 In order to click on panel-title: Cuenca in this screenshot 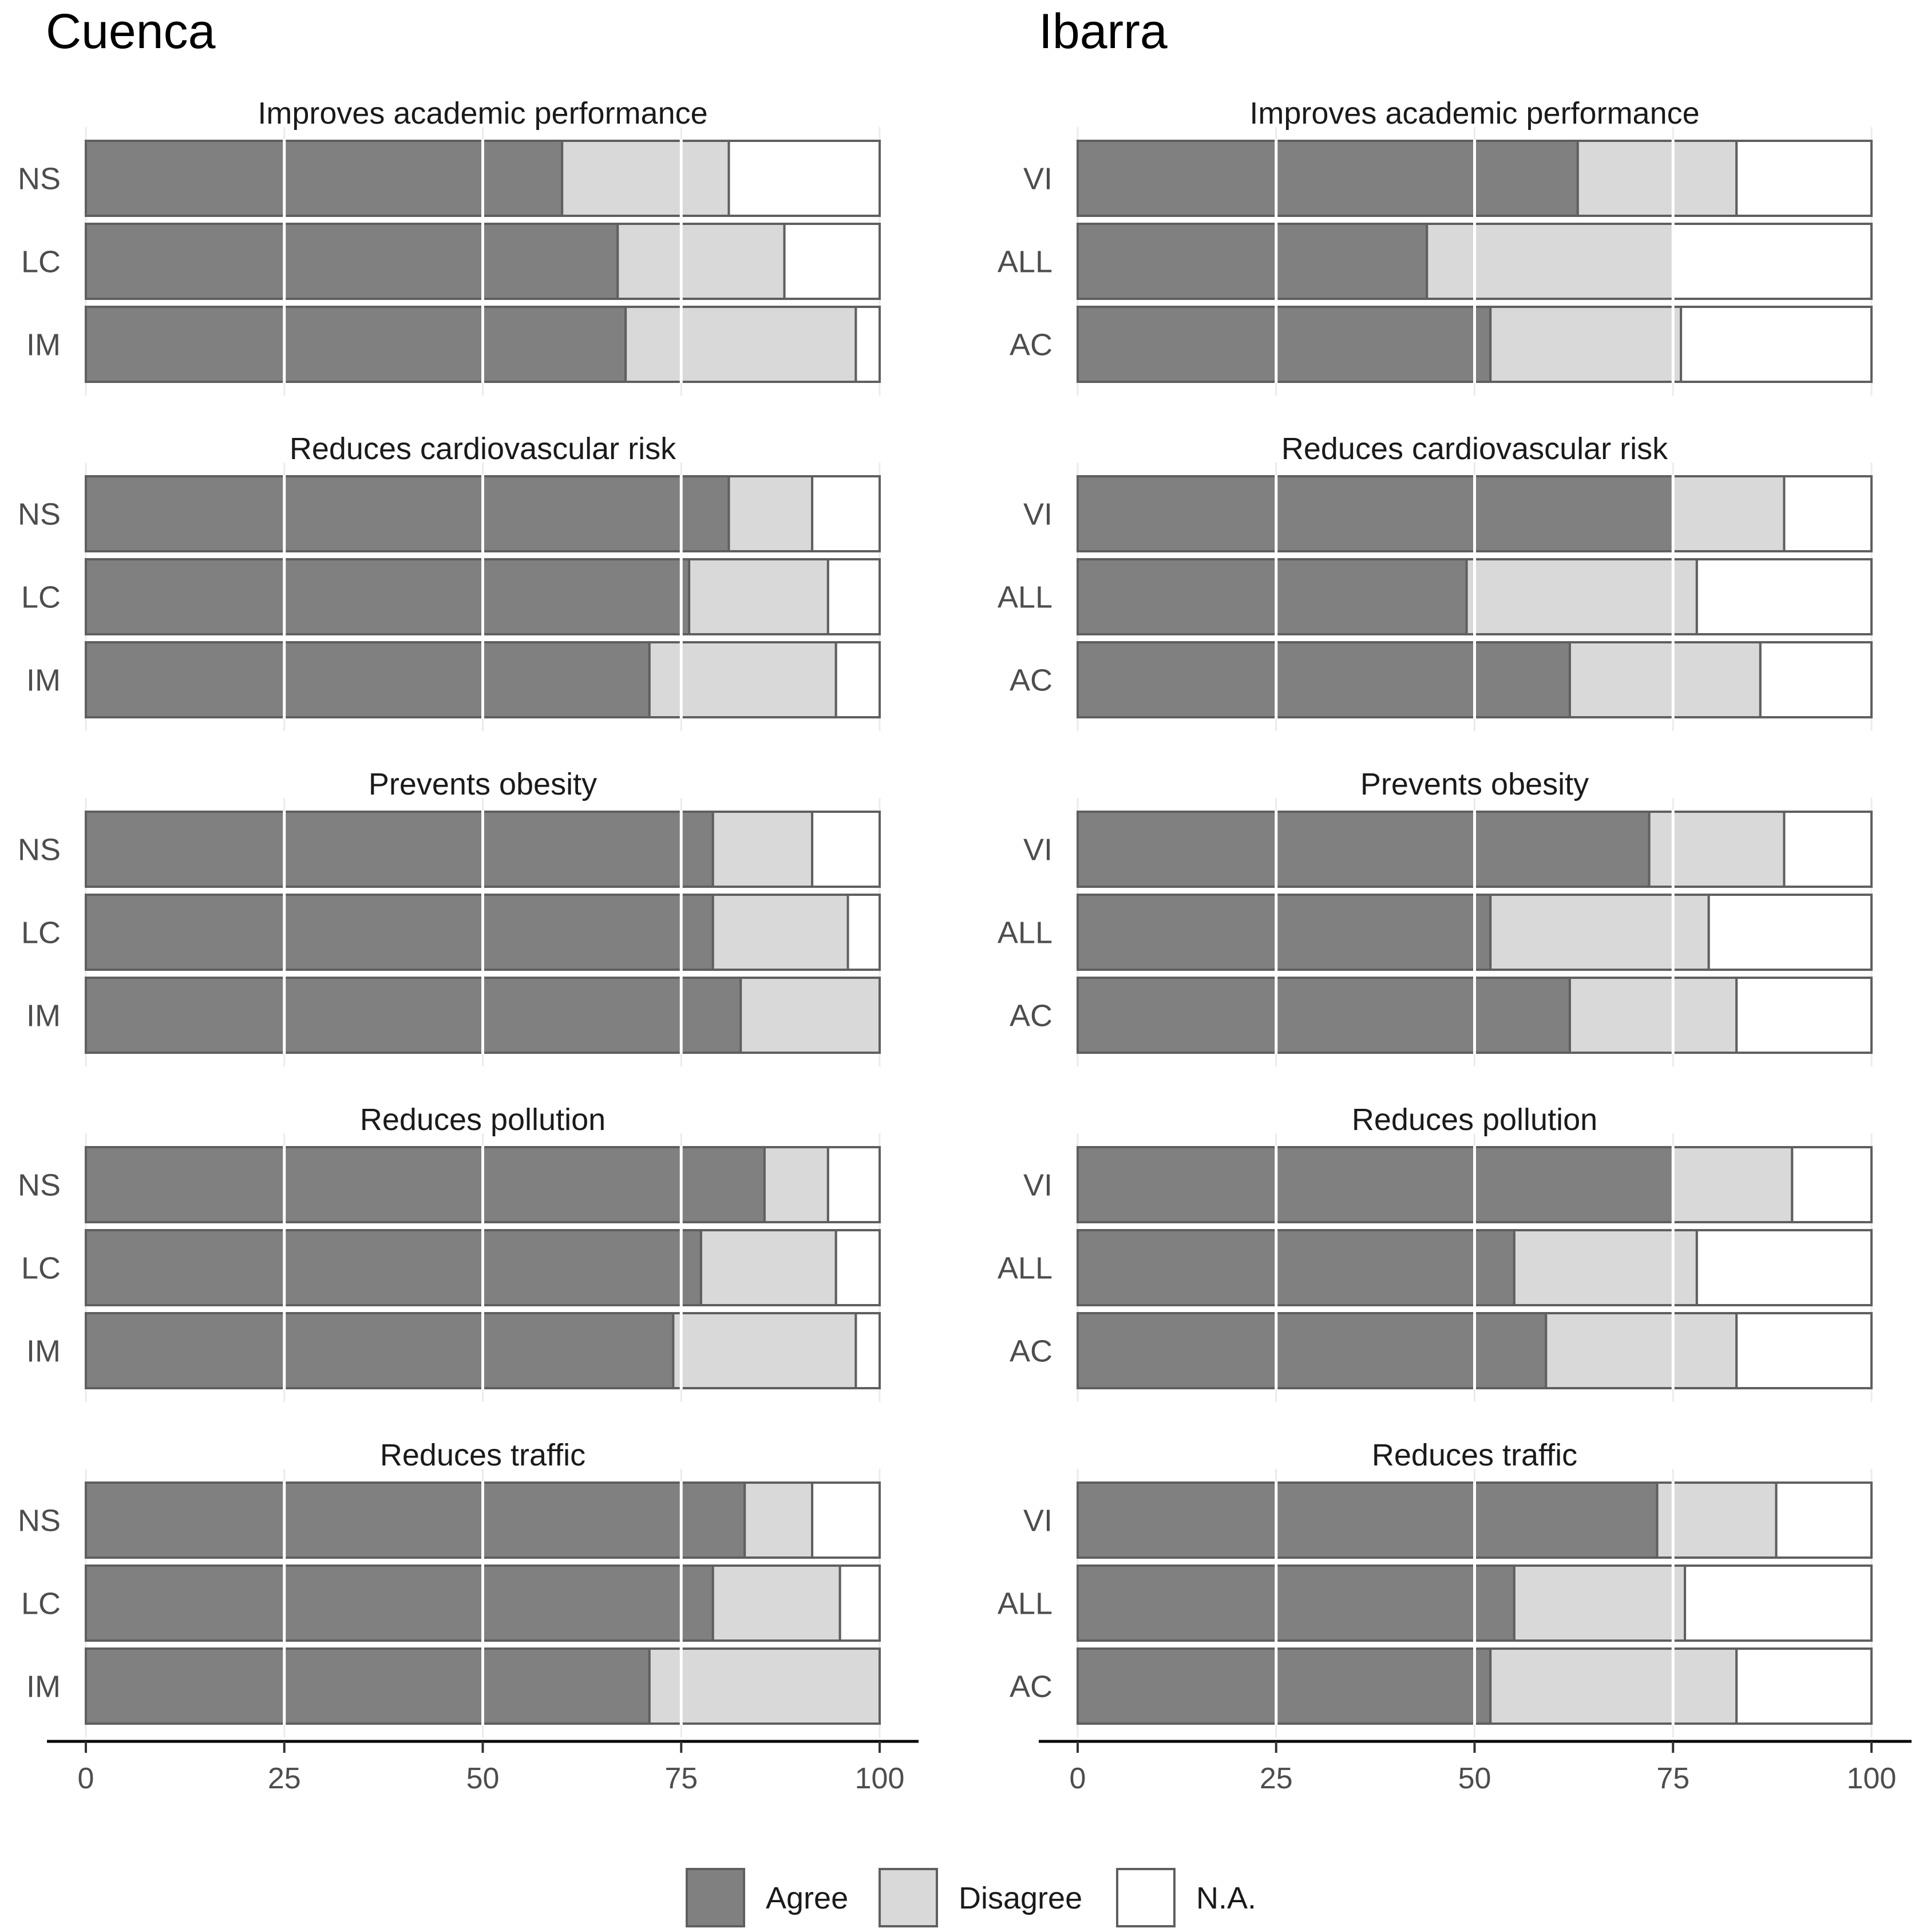, I will do `click(131, 31)`.